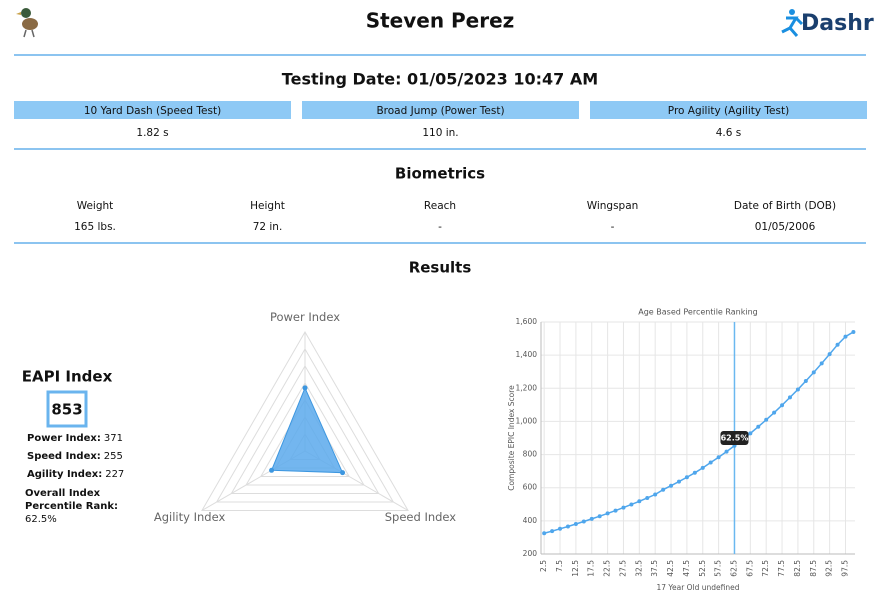 This screenshot has width=881, height=593. I want to click on radar-area, so click(307, 430).